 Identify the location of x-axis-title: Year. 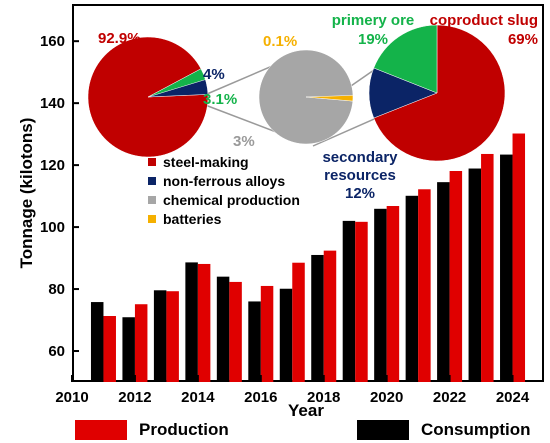
(306, 410).